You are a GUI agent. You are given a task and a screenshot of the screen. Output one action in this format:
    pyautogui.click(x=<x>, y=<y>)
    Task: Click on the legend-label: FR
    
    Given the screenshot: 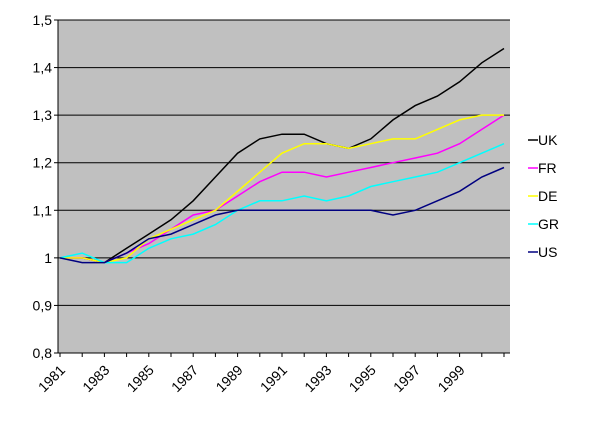 What is the action you would take?
    pyautogui.click(x=547, y=168)
    